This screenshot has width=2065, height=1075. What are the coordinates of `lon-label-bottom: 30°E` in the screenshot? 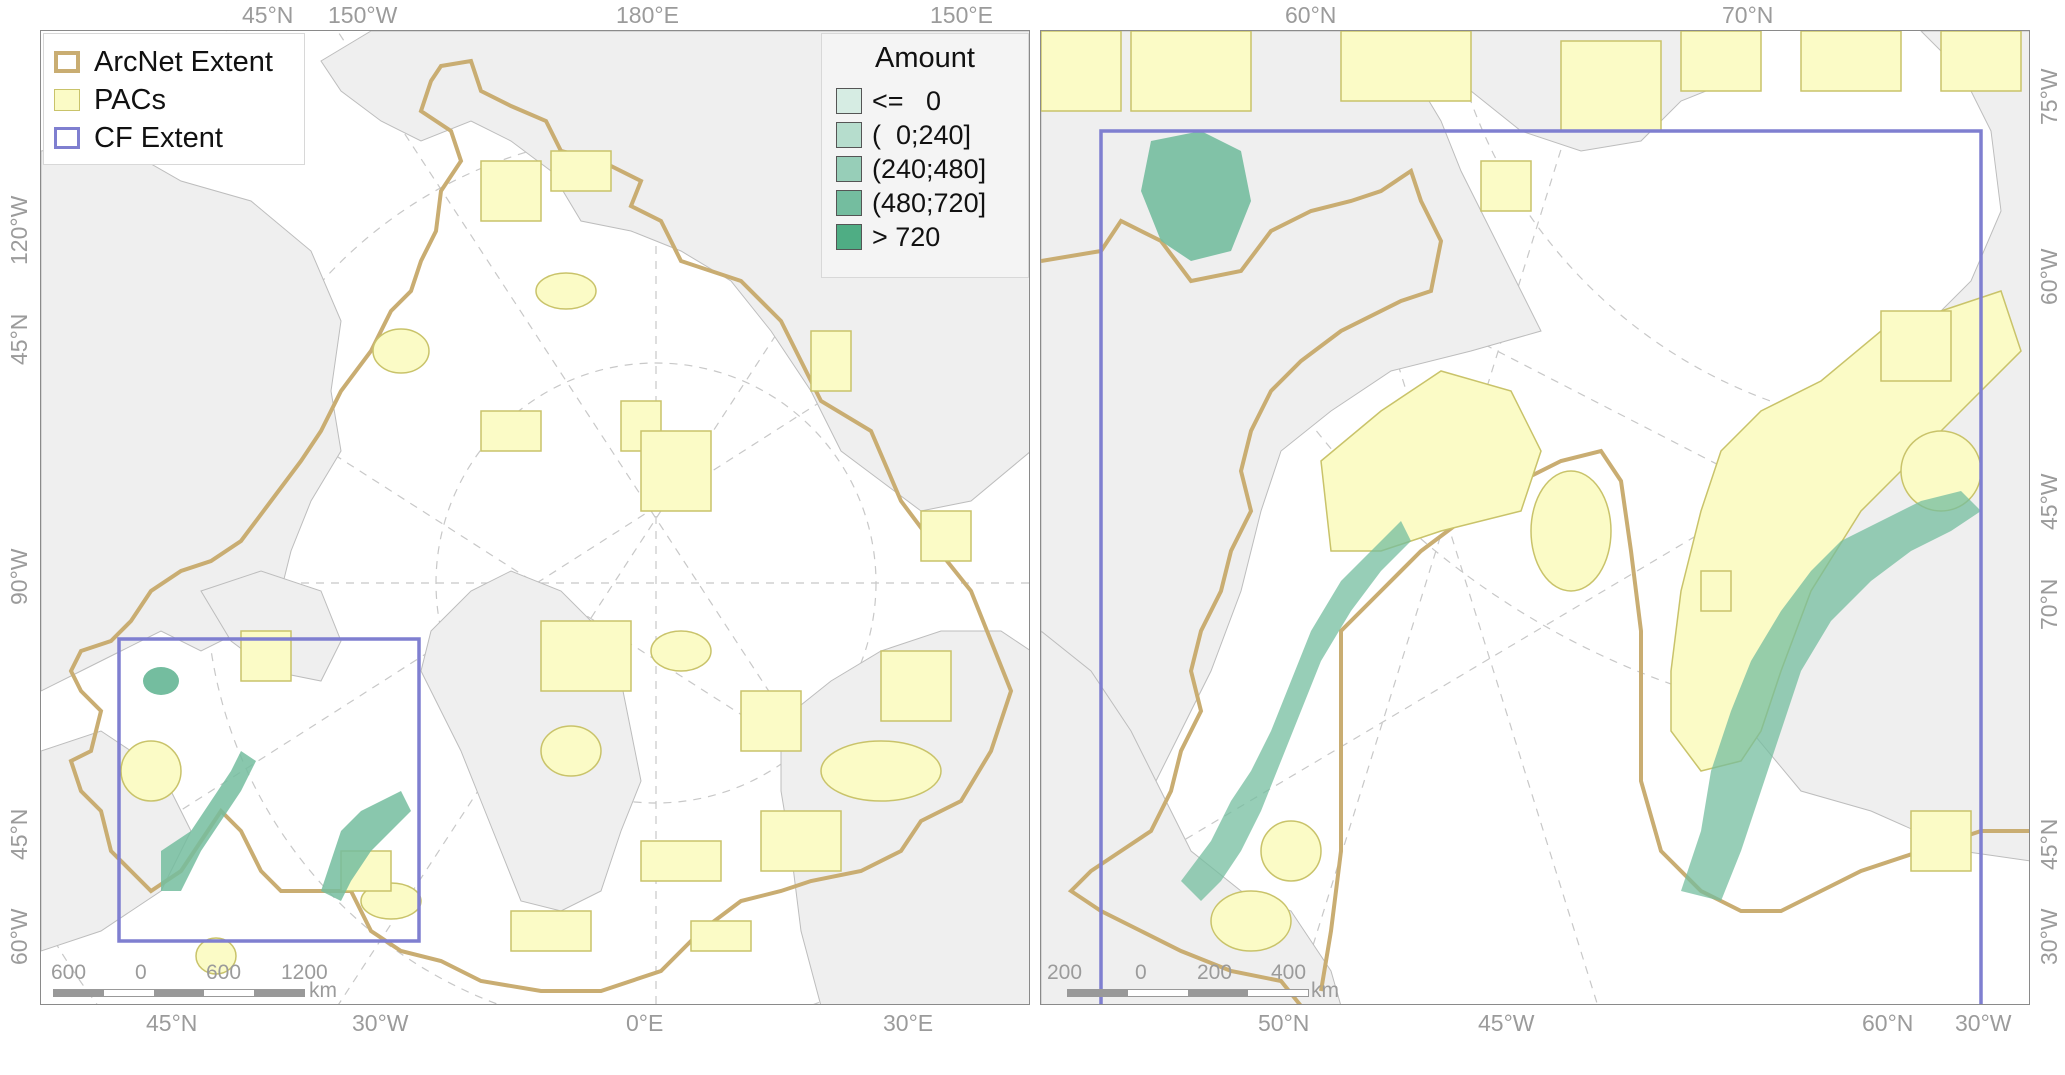 It's located at (908, 1023).